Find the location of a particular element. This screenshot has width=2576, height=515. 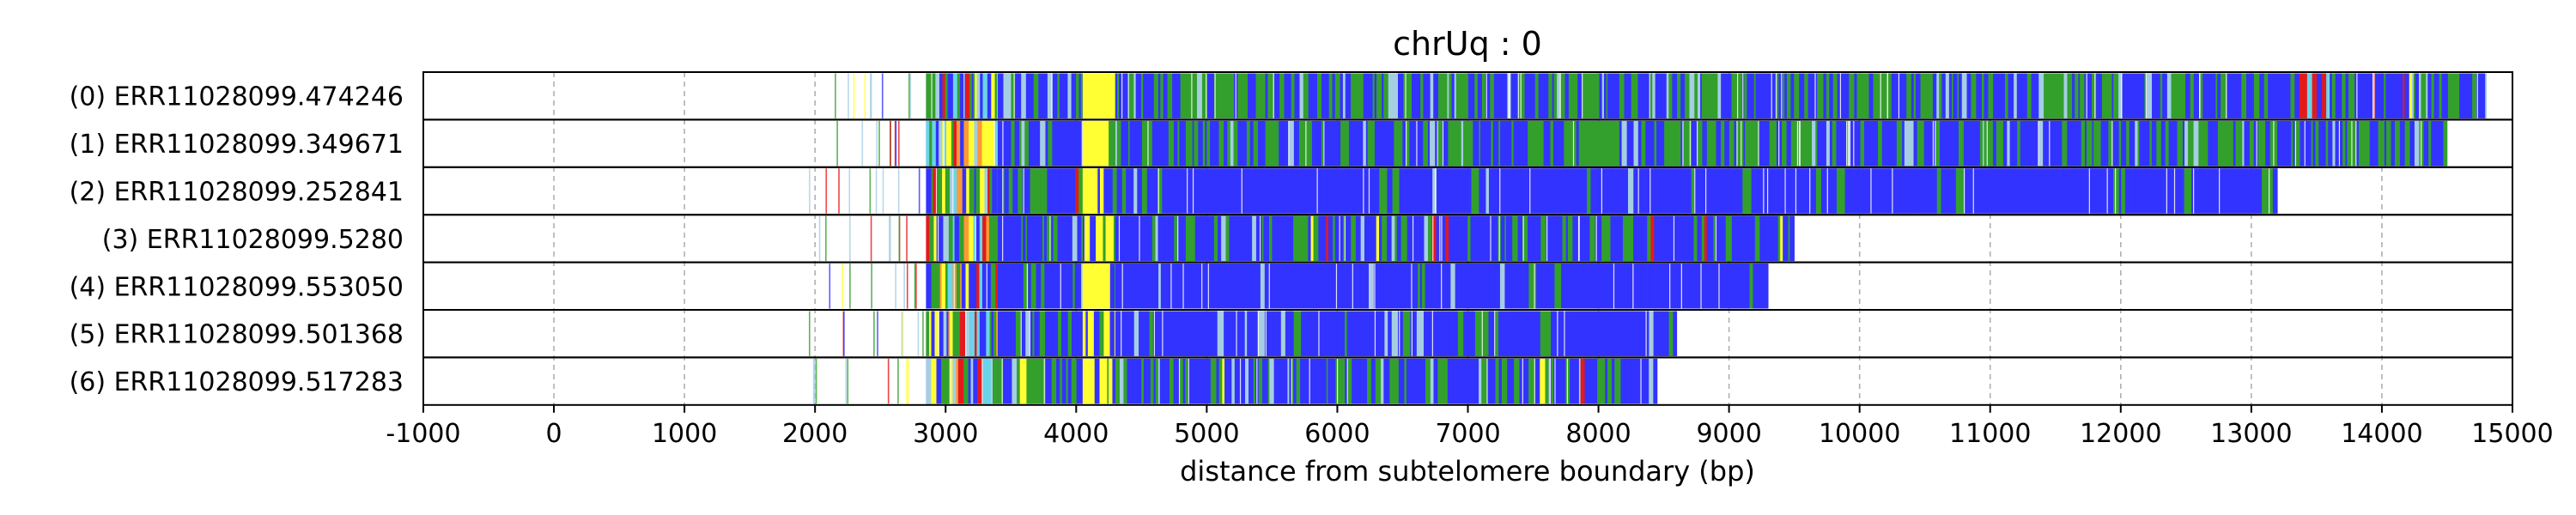

read-mark is located at coordinates (846, 381).